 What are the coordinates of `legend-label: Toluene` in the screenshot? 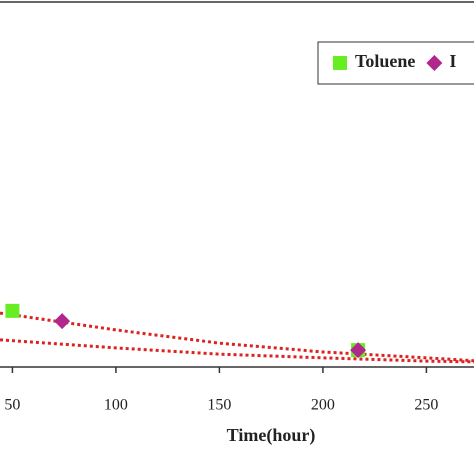 It's located at (385, 61).